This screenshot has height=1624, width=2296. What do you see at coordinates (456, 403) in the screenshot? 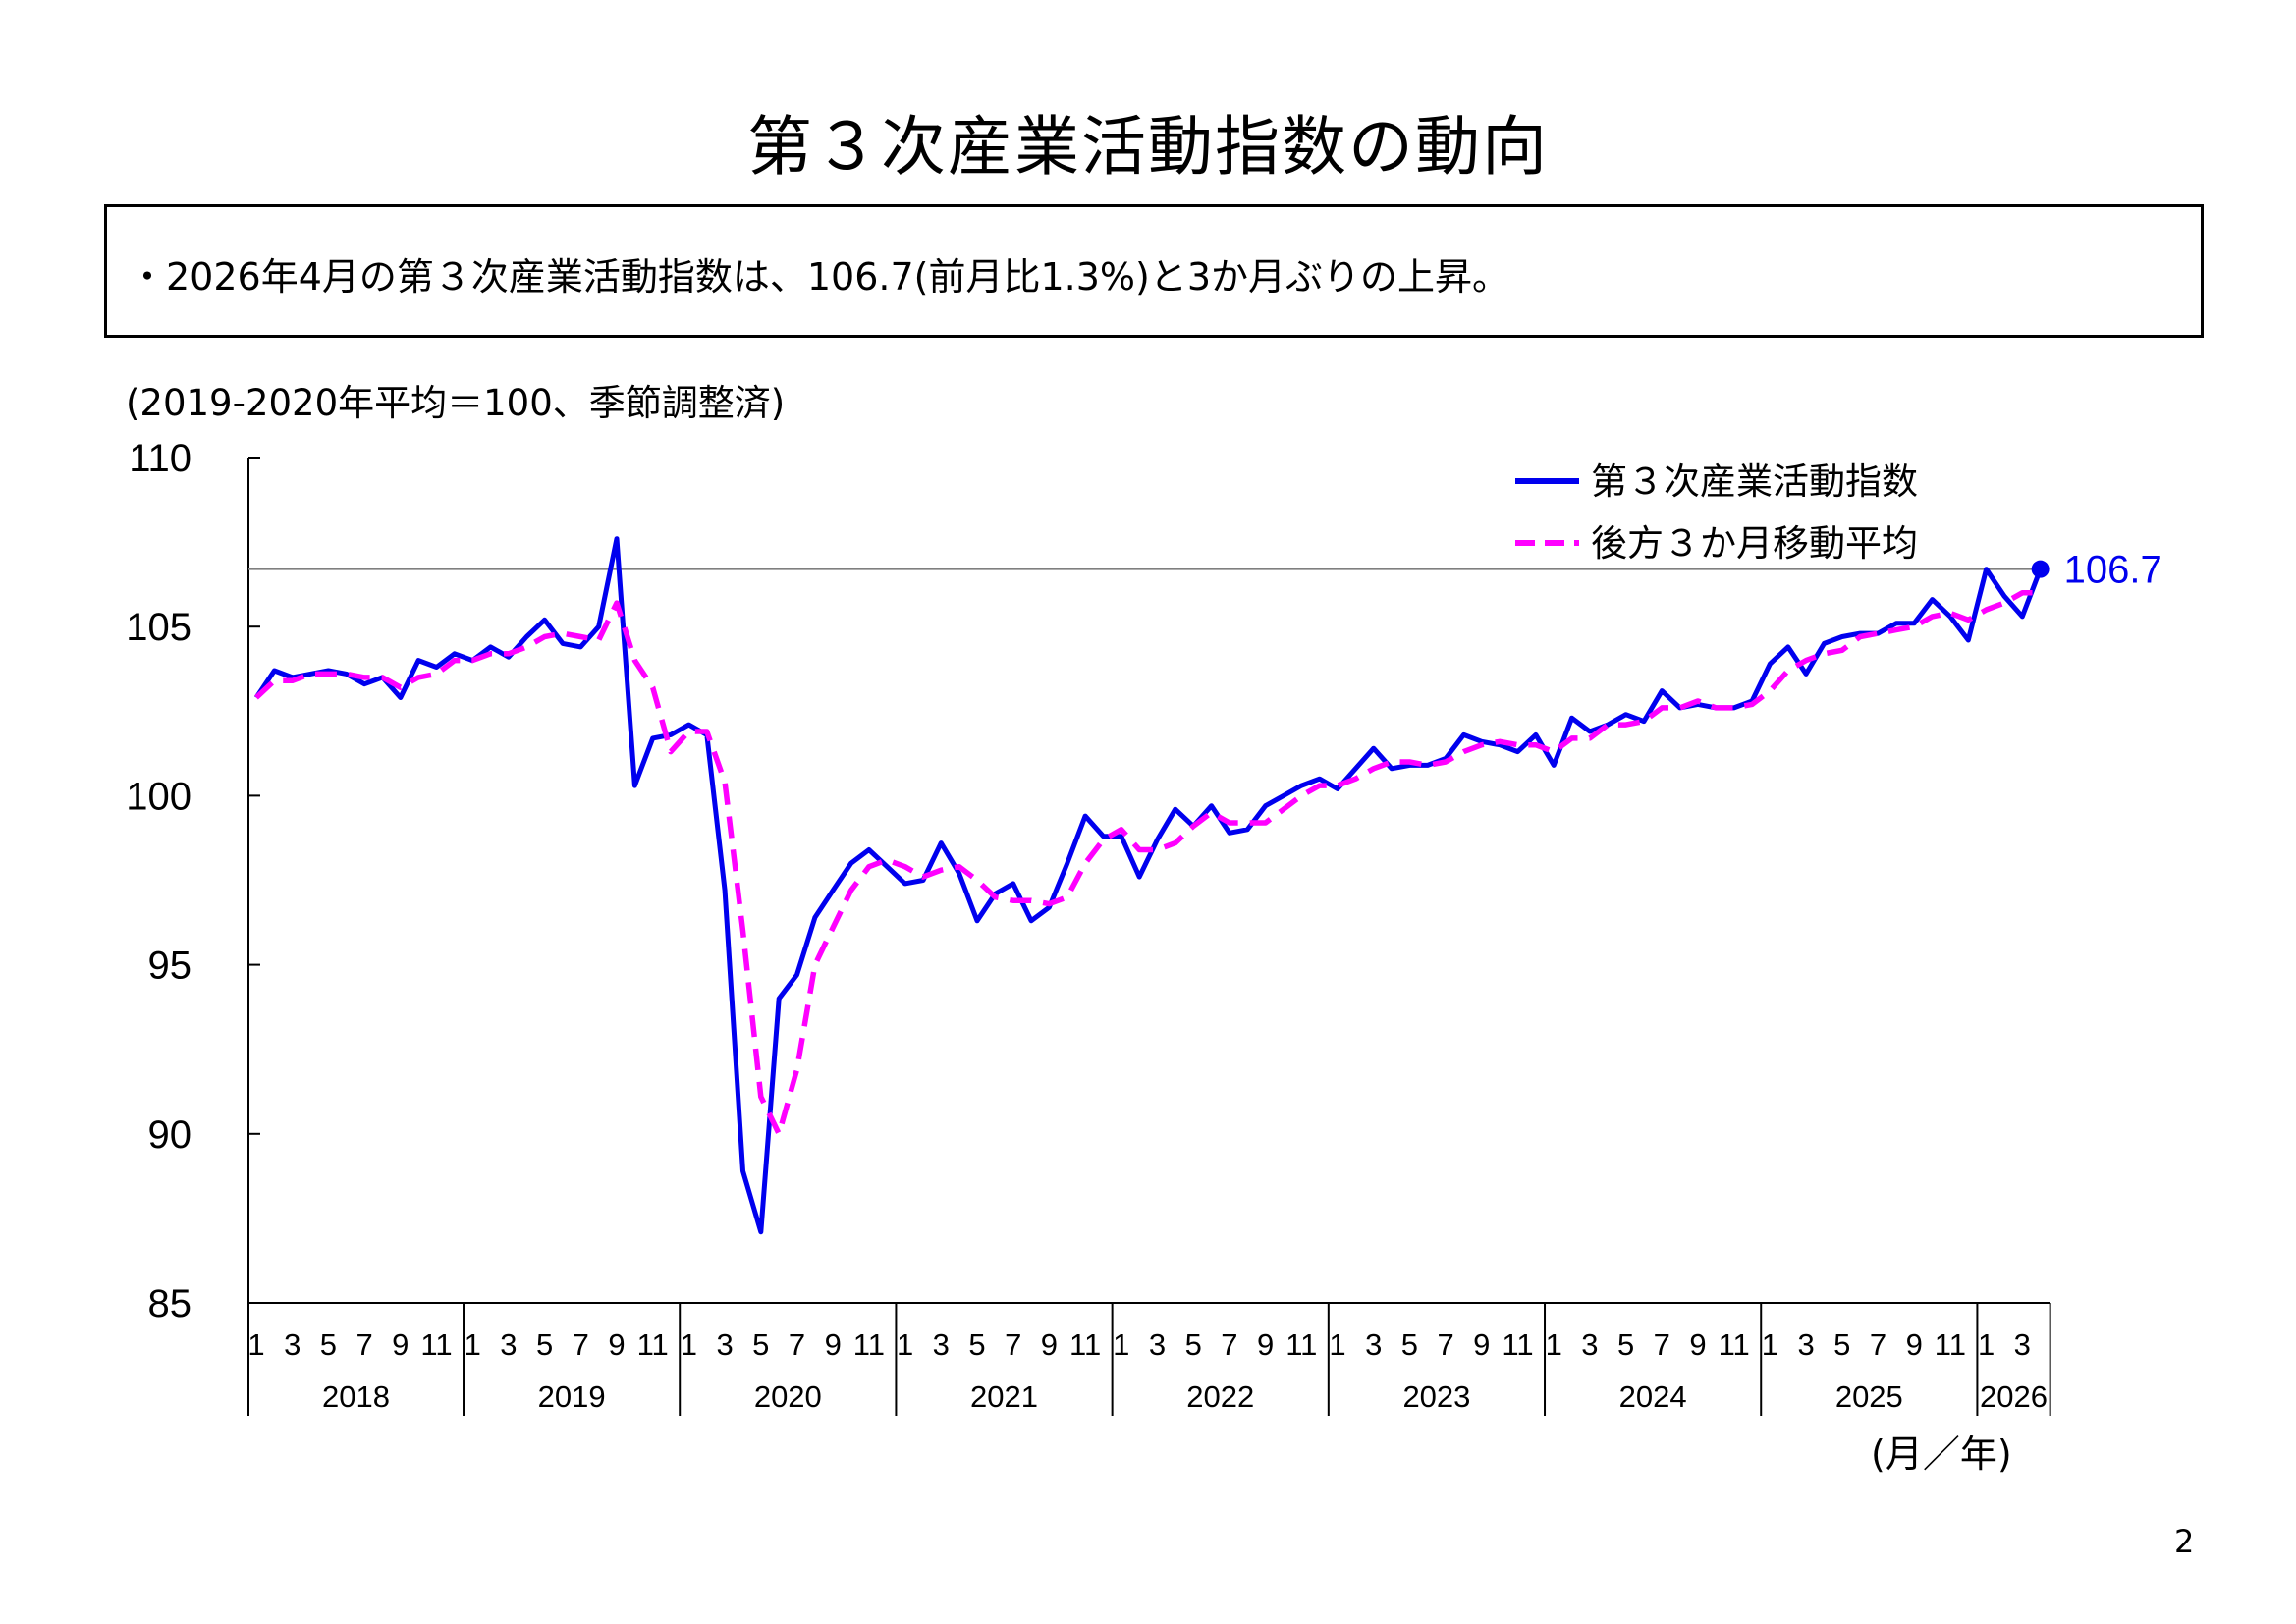
I see `index-base-note: (2019-2020年平均＝100、季節調整済)` at bounding box center [456, 403].